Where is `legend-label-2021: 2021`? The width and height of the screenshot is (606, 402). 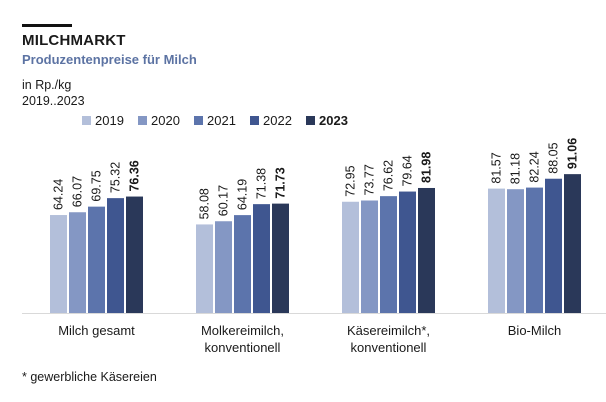 legend-label-2021: 2021 is located at coordinates (221, 120).